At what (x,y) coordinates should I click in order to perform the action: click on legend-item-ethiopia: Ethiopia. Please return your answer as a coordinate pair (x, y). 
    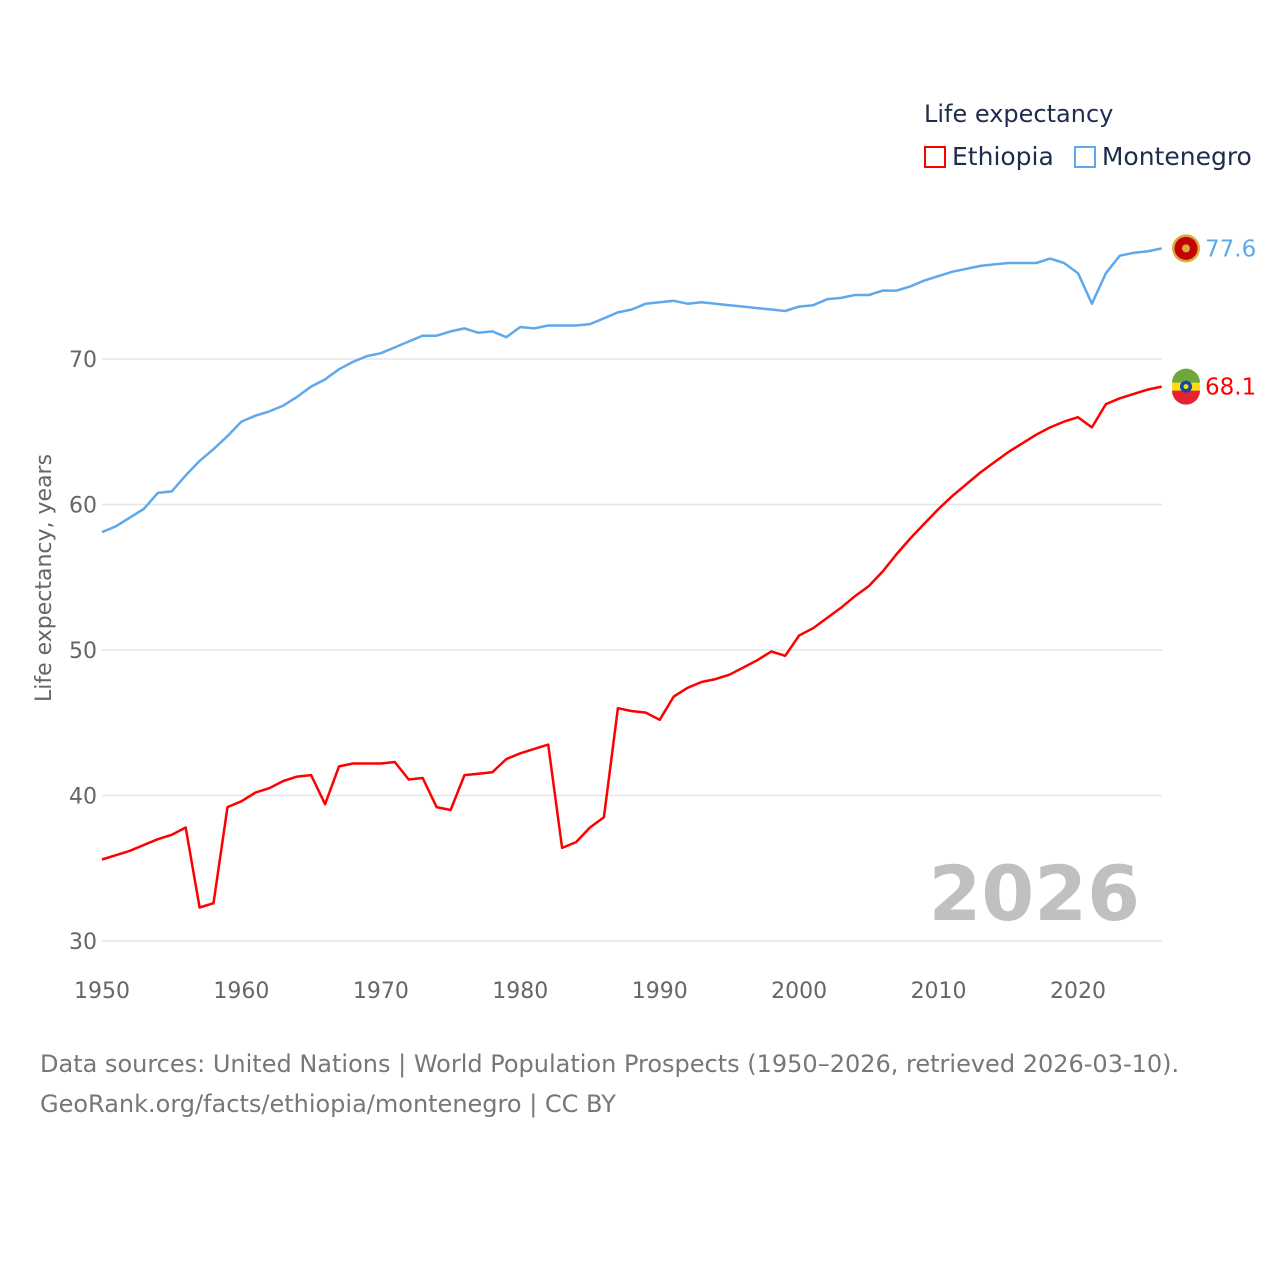
    Looking at the image, I should click on (989, 156).